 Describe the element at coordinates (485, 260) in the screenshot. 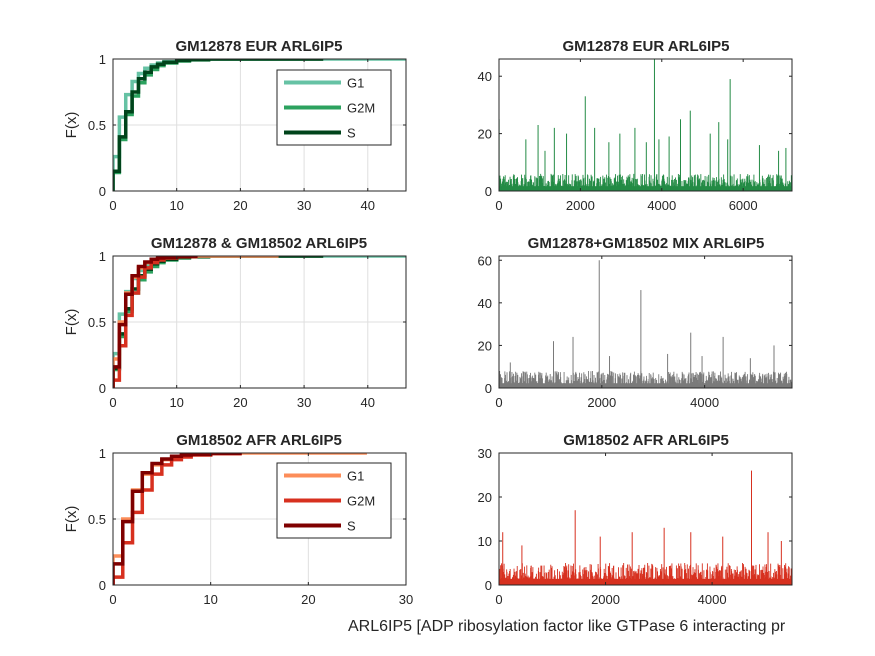

I see `y-tick-label: 60` at that location.